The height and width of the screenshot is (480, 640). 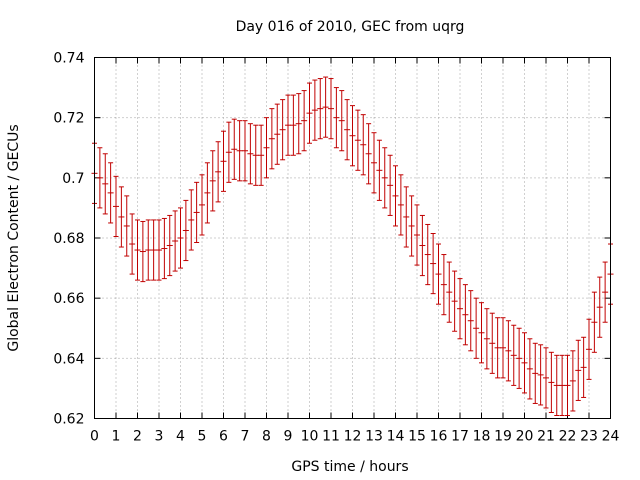 What do you see at coordinates (546, 437) in the screenshot?
I see `x-tick-label: 21` at bounding box center [546, 437].